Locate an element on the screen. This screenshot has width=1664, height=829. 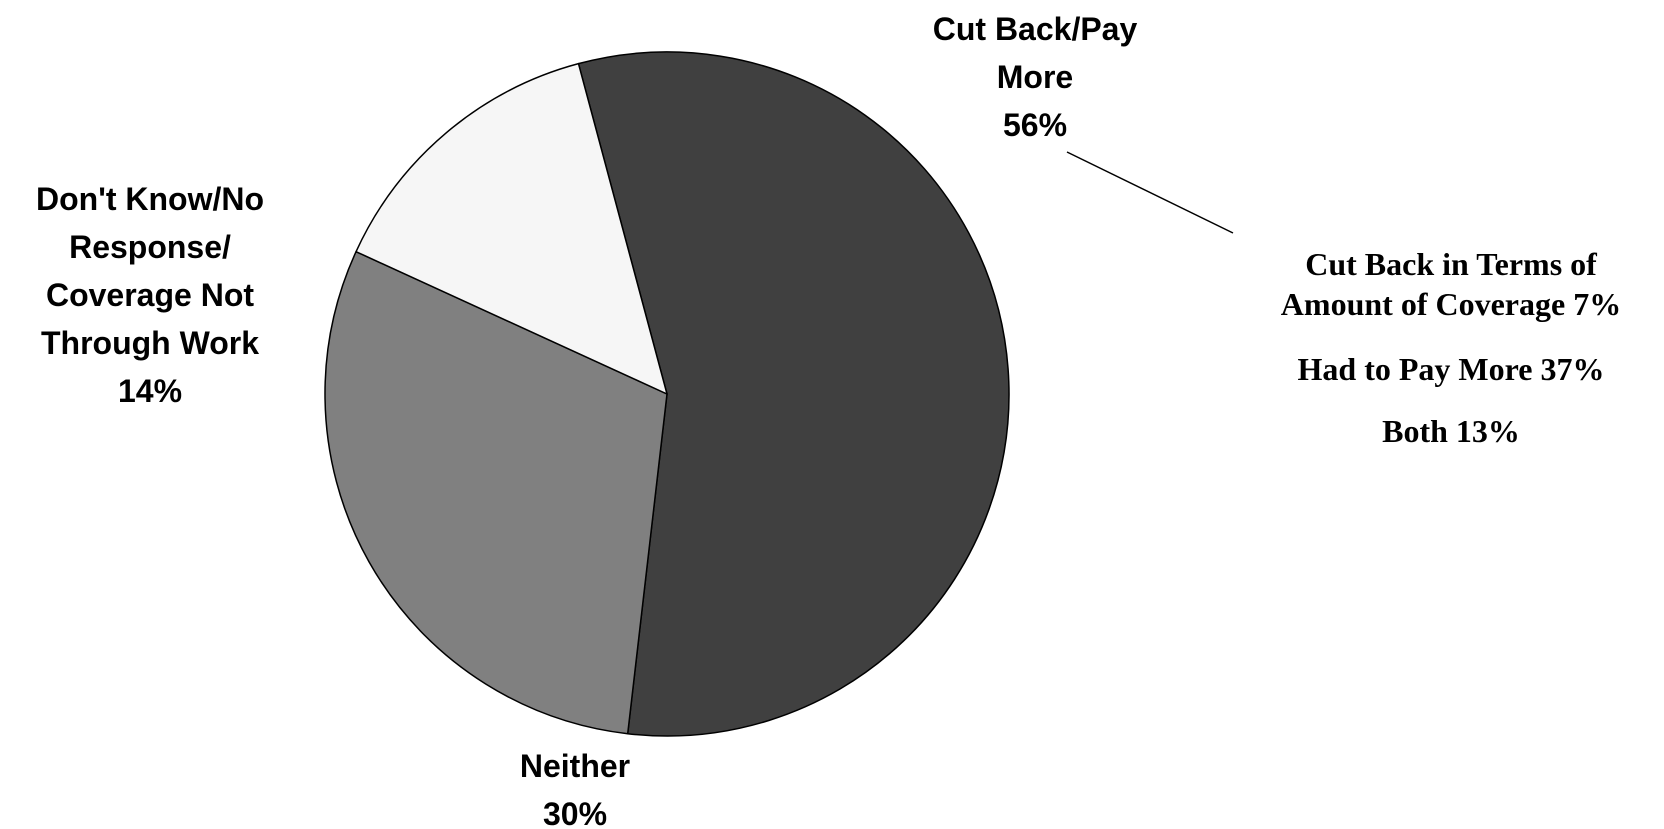
breakdown-line: Amount of Coverage 7% is located at coordinates (1451, 304).